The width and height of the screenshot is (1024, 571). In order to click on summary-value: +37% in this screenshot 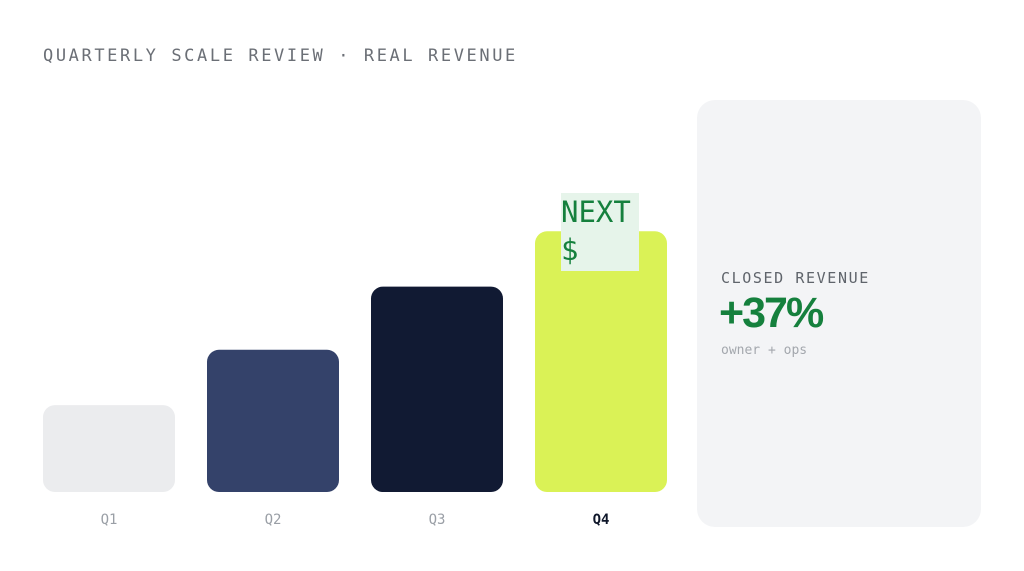, I will do `click(771, 313)`.